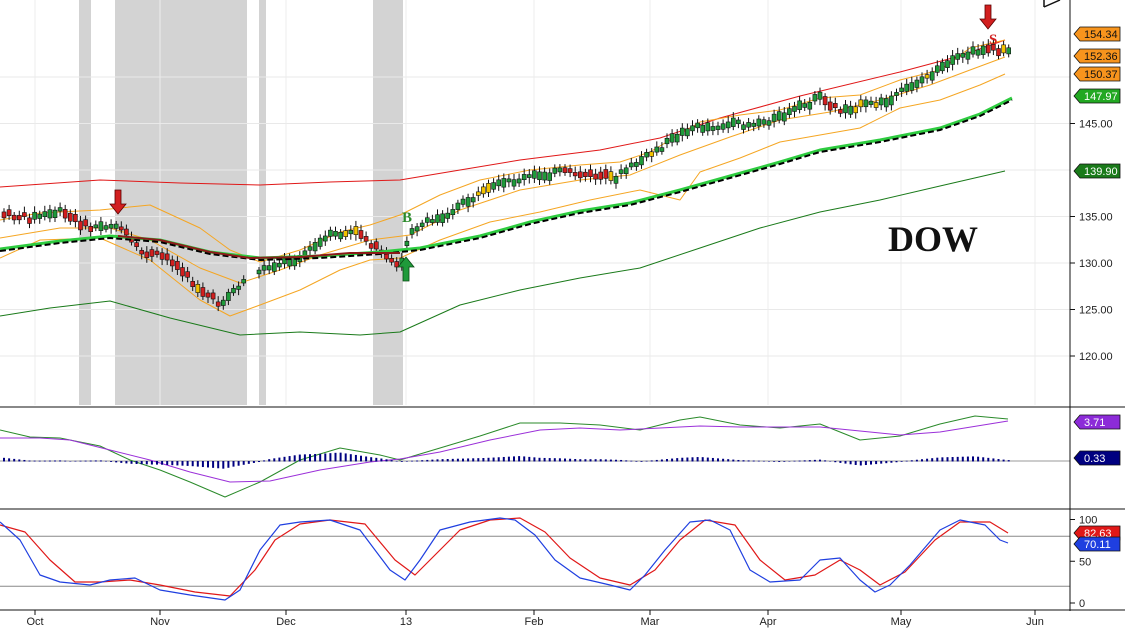 The height and width of the screenshot is (631, 1125). I want to click on macd-line, so click(504, 456).